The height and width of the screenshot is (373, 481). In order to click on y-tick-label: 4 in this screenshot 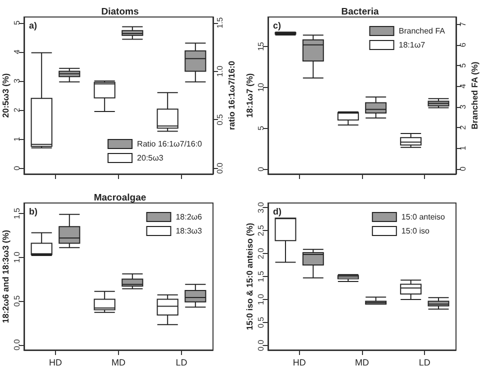, I will do `click(17, 51)`.